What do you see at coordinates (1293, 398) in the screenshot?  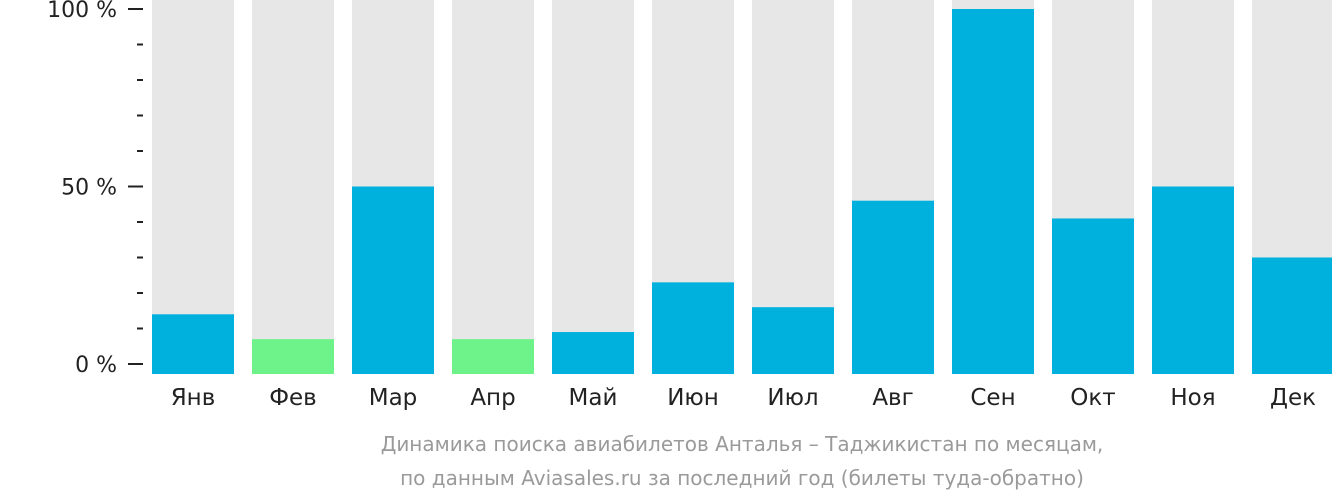 I see `x-tick-label: Дек` at bounding box center [1293, 398].